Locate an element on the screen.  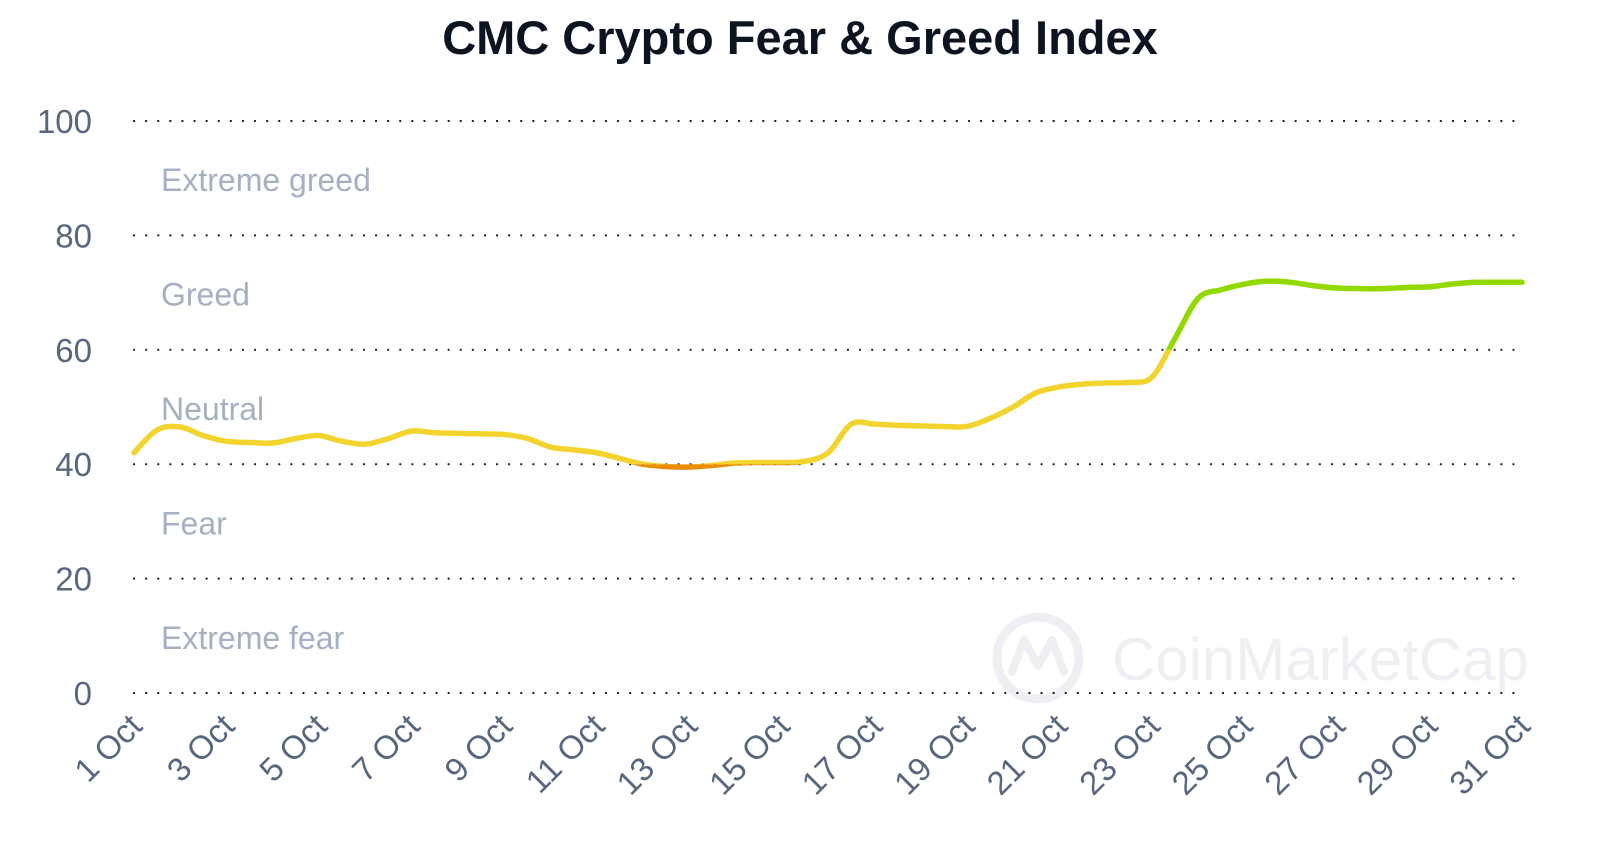
x-tick-label: 31 Oct is located at coordinates (1489, 754).